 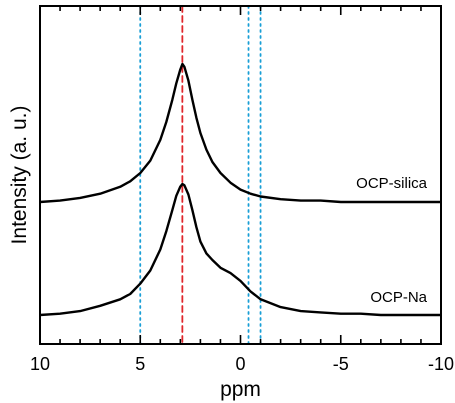 What do you see at coordinates (398, 297) in the screenshot?
I see `series-label-ocp-na: OCP-Na` at bounding box center [398, 297].